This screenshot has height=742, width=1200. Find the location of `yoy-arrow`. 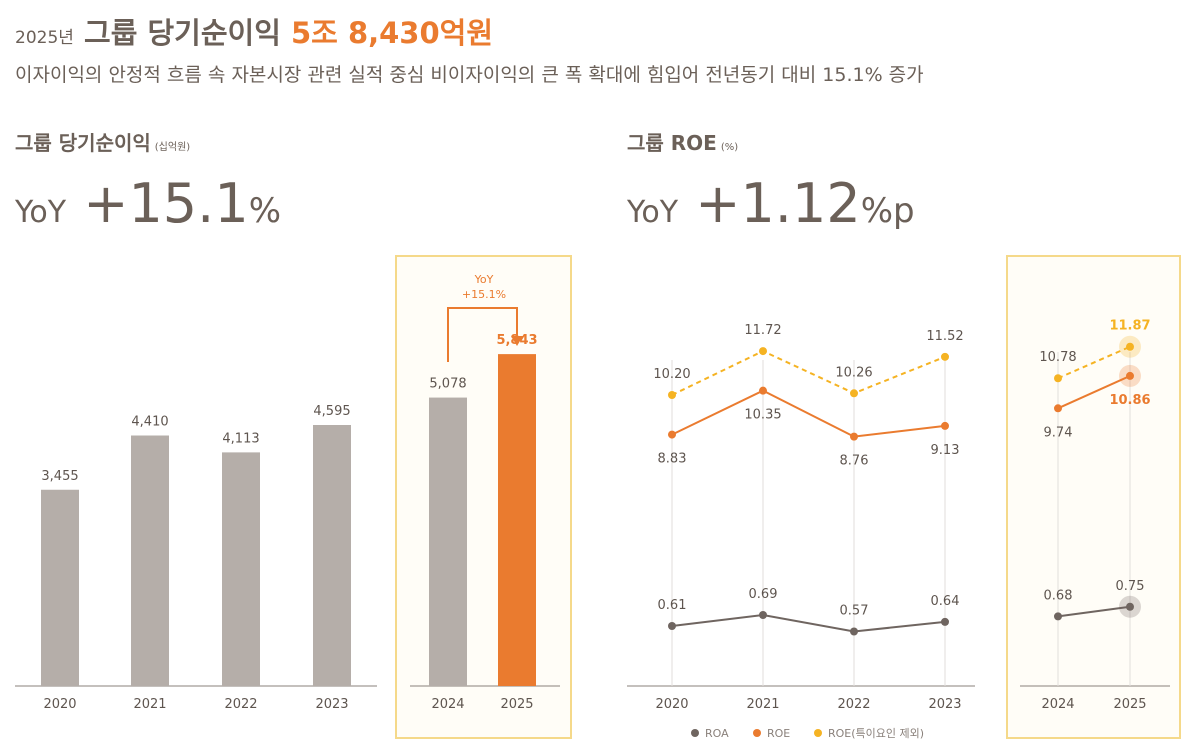

yoy-arrow is located at coordinates (482, 334).